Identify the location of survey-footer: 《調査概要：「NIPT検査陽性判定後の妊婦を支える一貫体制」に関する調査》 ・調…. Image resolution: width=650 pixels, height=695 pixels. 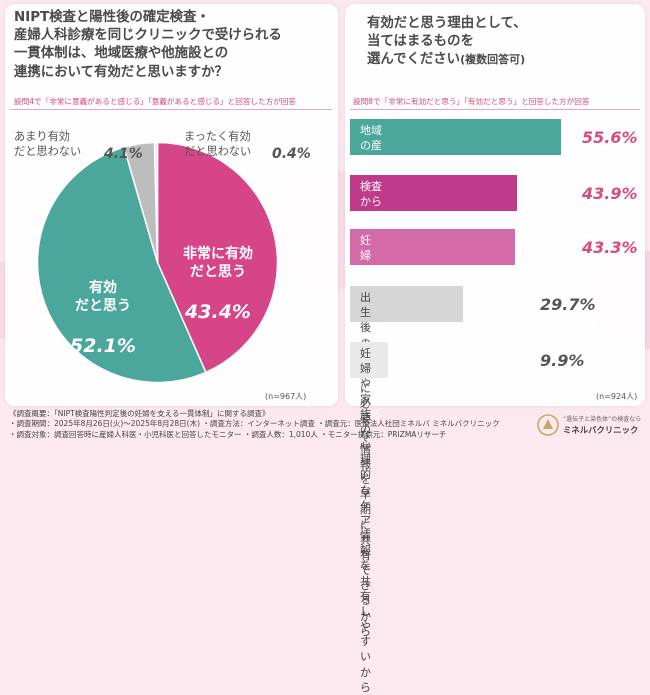
(254, 424).